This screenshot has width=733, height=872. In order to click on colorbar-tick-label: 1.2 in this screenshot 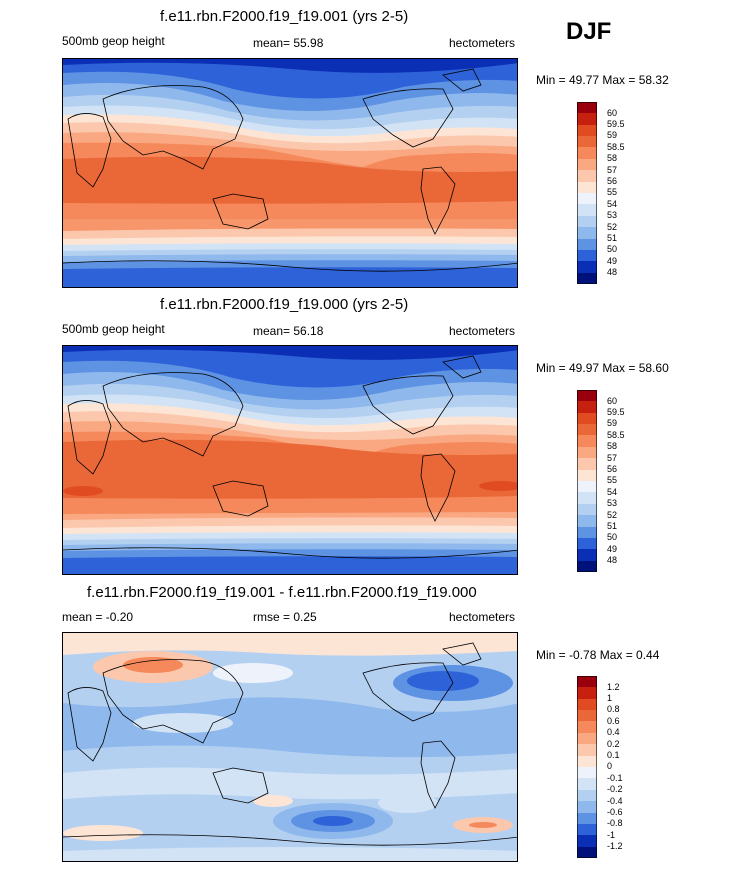, I will do `click(613, 687)`.